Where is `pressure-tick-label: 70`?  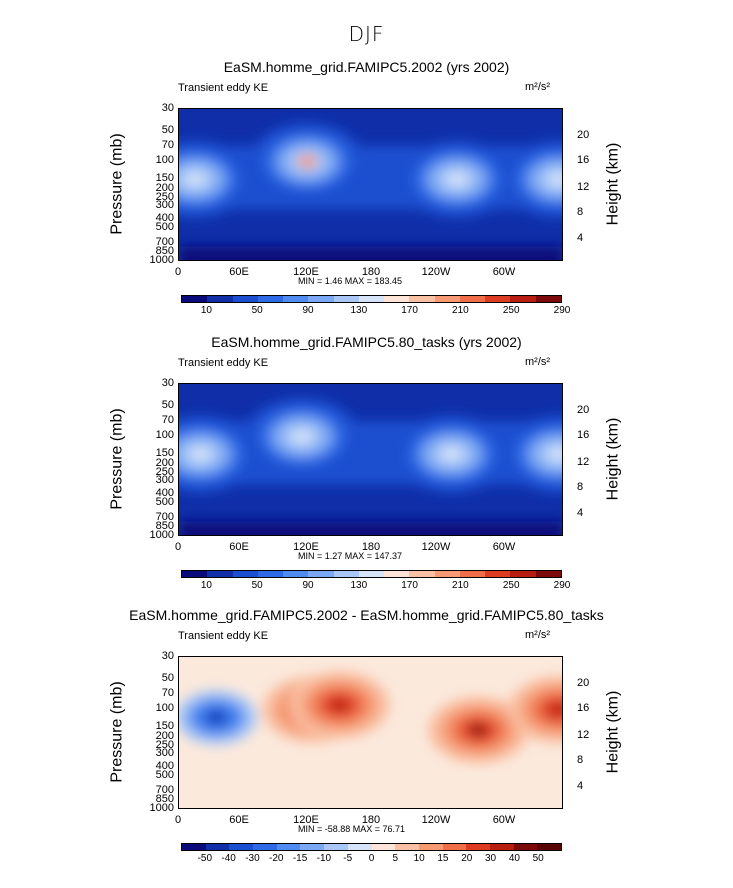
pressure-tick-label: 70 is located at coordinates (167, 420).